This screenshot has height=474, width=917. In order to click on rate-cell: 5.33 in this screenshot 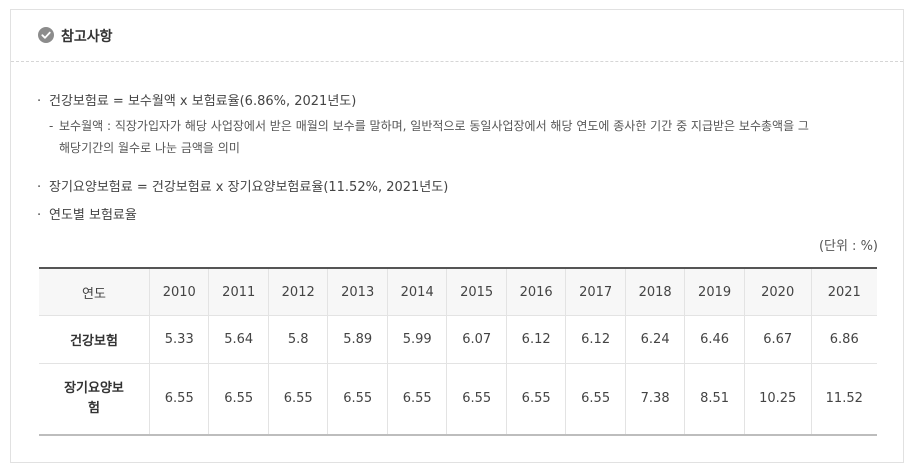, I will do `click(178, 339)`.